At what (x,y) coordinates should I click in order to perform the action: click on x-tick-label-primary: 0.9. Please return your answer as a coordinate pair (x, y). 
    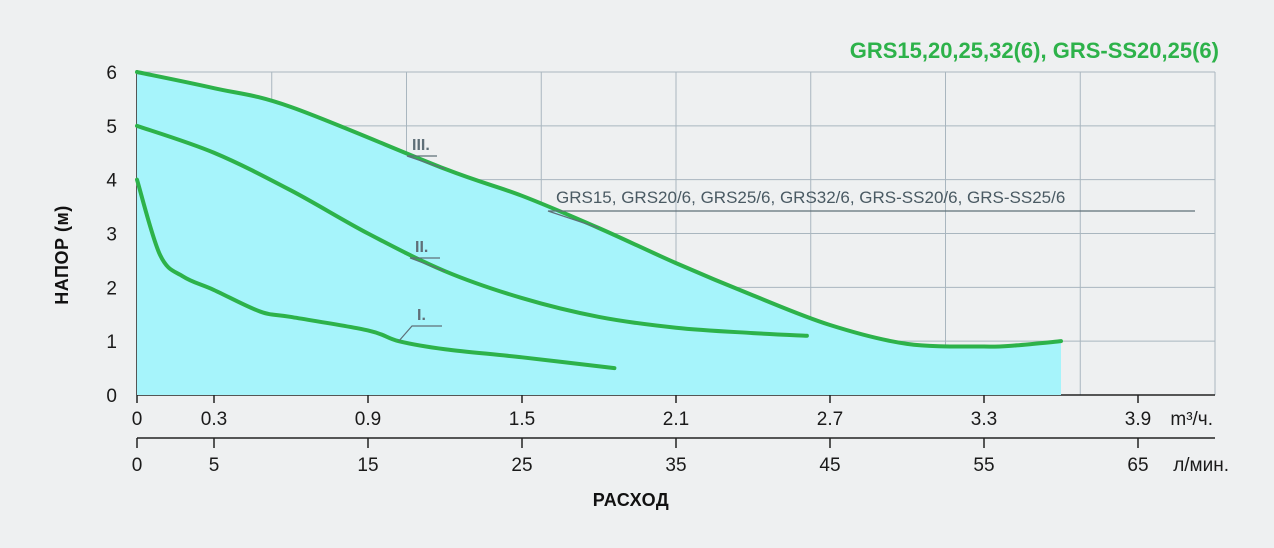
    Looking at the image, I should click on (368, 419).